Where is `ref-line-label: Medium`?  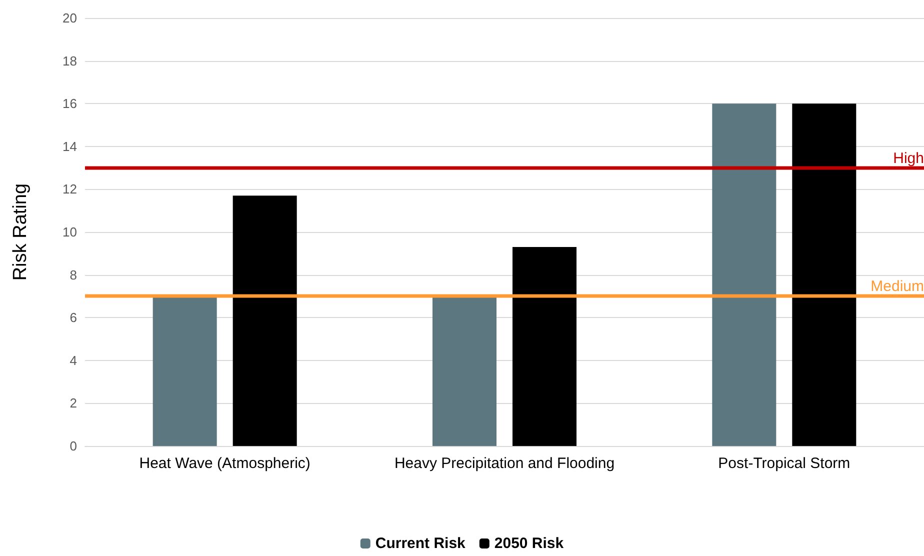
ref-line-label: Medium is located at coordinates (897, 287).